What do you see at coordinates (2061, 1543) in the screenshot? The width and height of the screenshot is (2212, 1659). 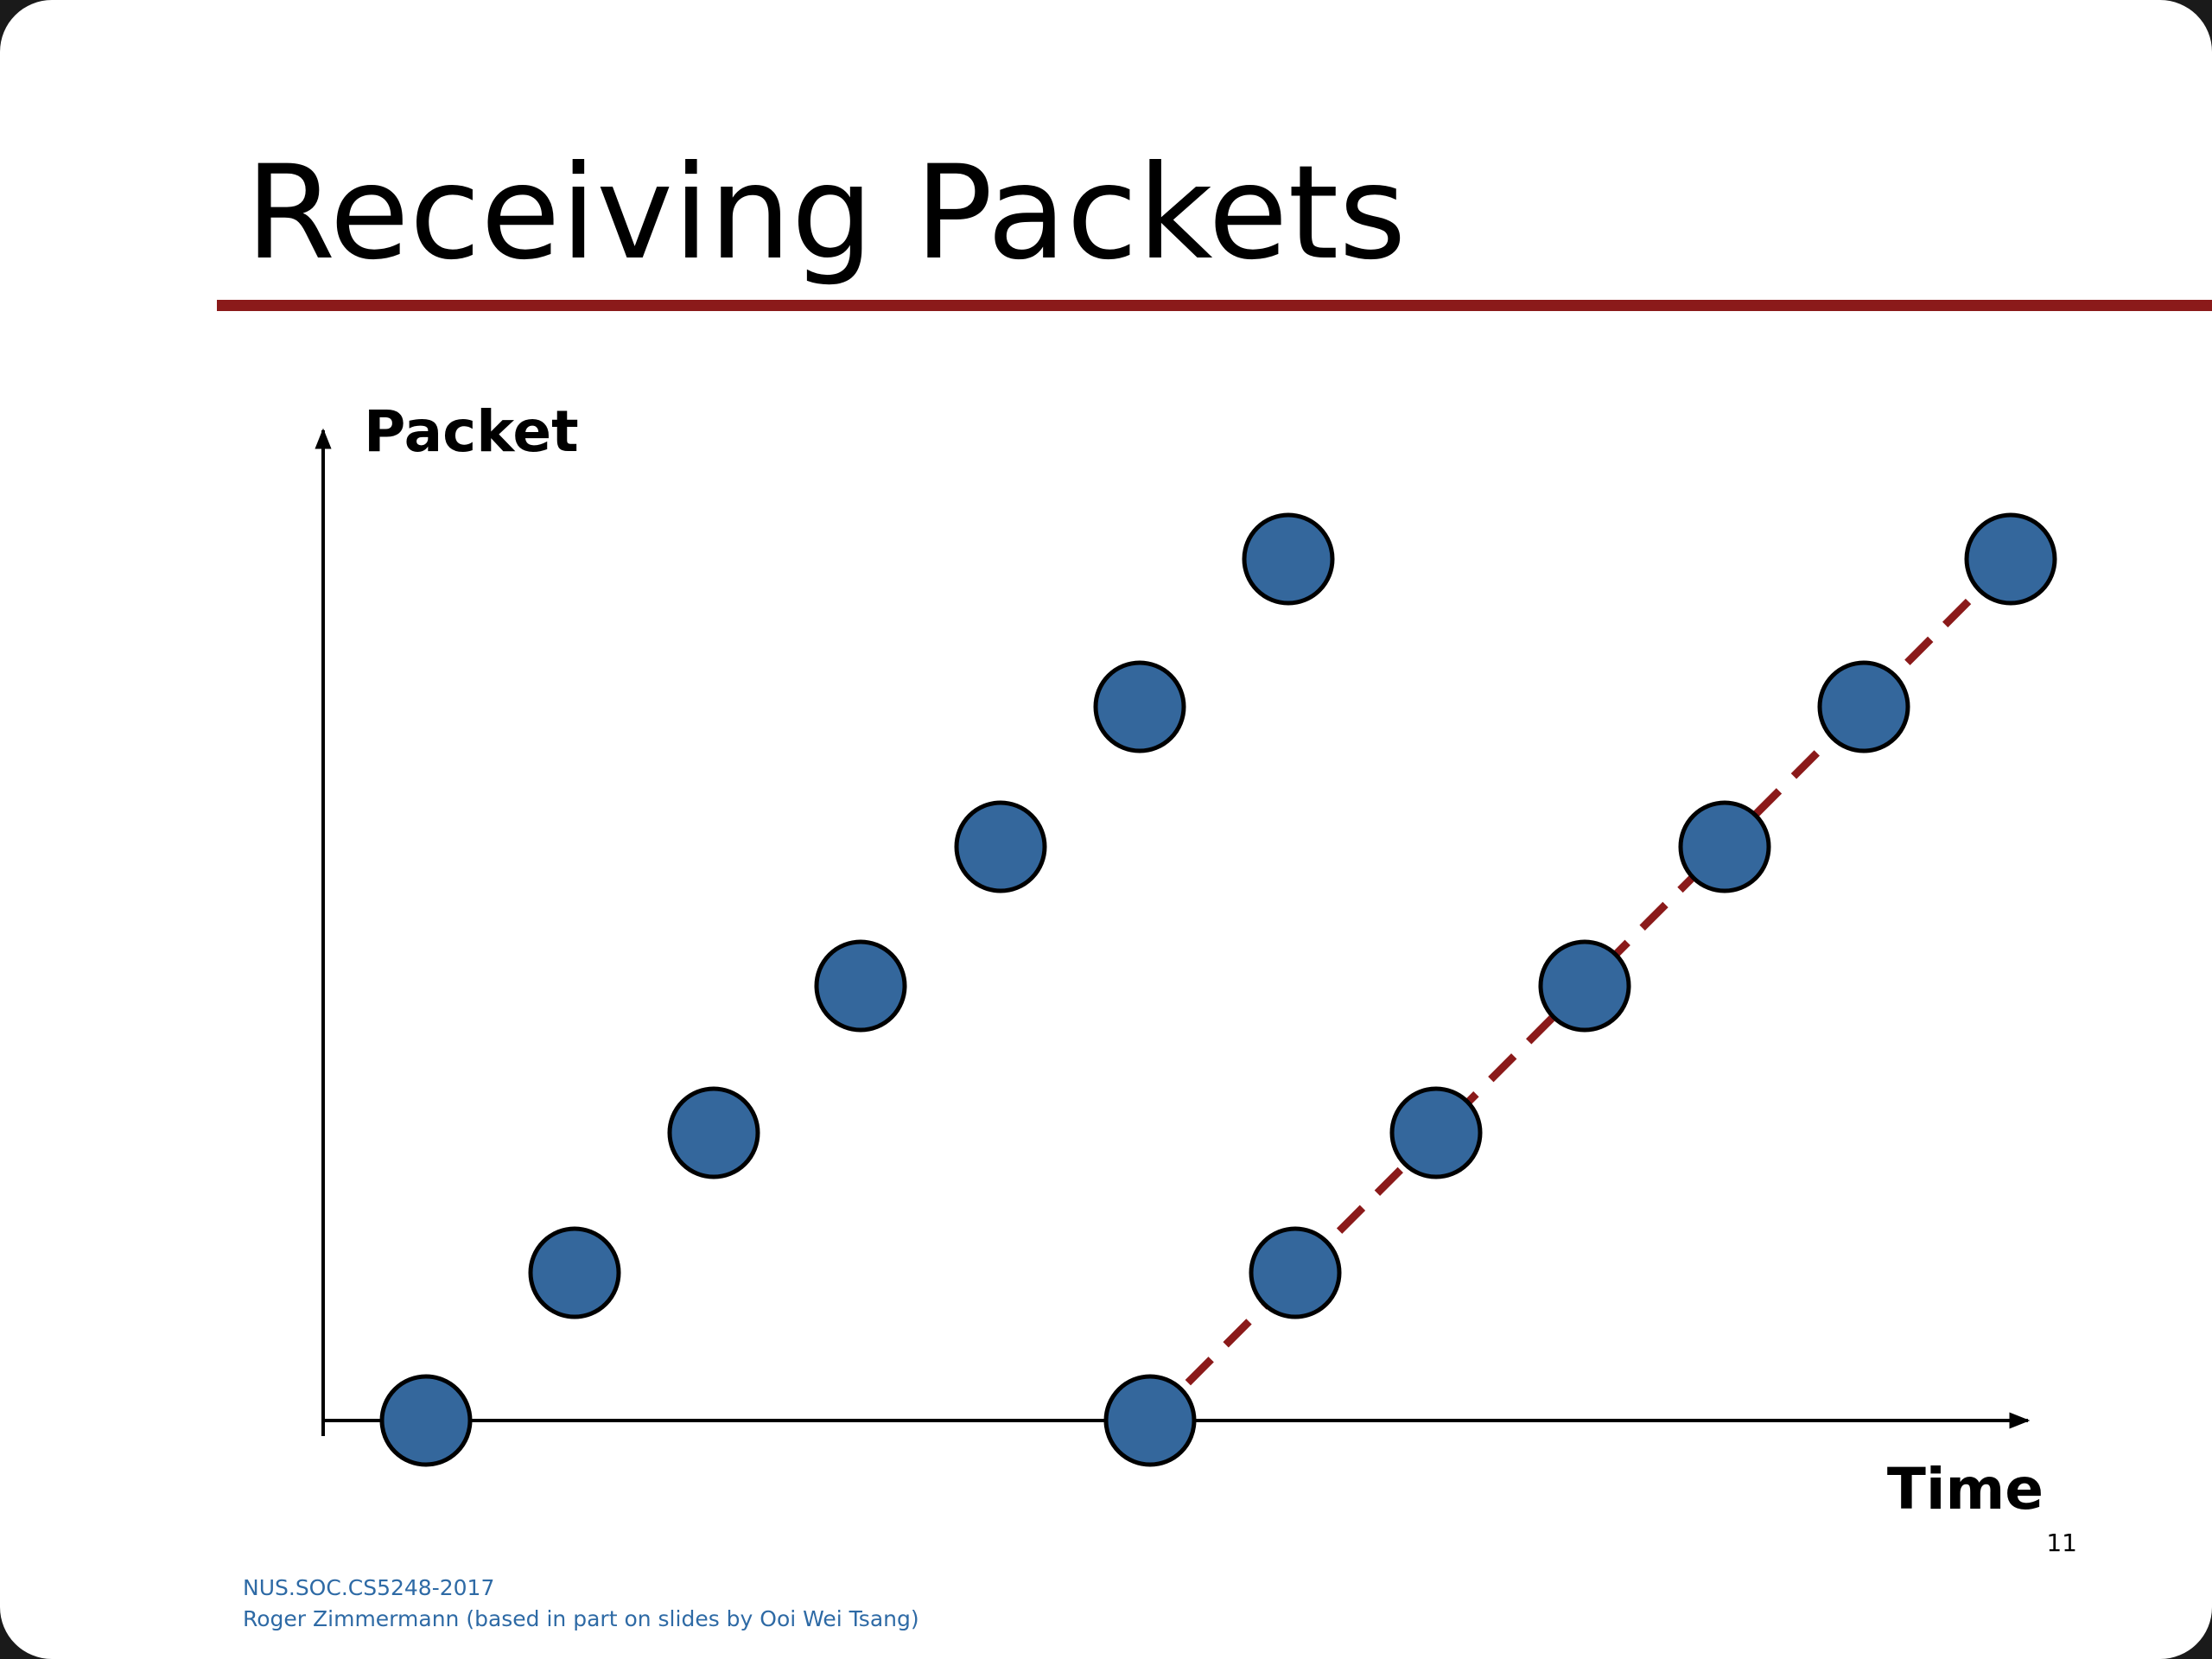 I see `page-number: 11` at bounding box center [2061, 1543].